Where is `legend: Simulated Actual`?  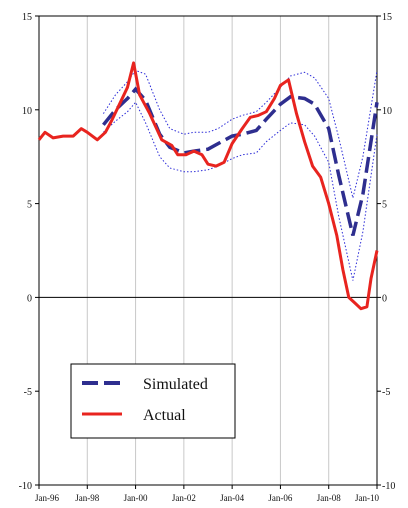 legend: Simulated Actual is located at coordinates (153, 401).